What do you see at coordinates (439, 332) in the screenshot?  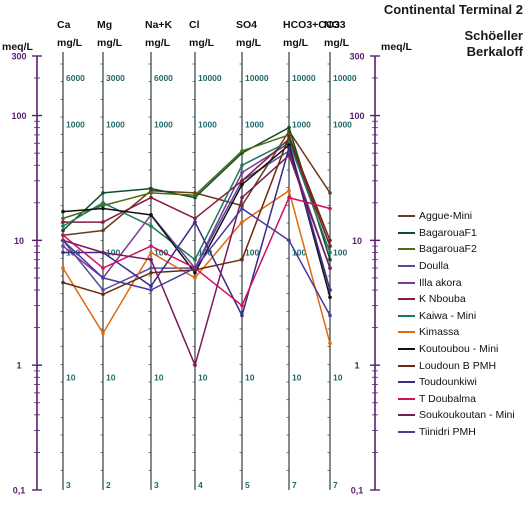 I see `legend-label: Kimassa` at bounding box center [439, 332].